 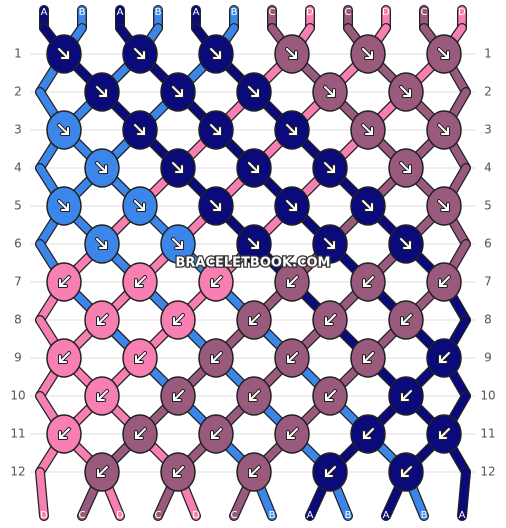 I want to click on row-number: 9, so click(x=18, y=358).